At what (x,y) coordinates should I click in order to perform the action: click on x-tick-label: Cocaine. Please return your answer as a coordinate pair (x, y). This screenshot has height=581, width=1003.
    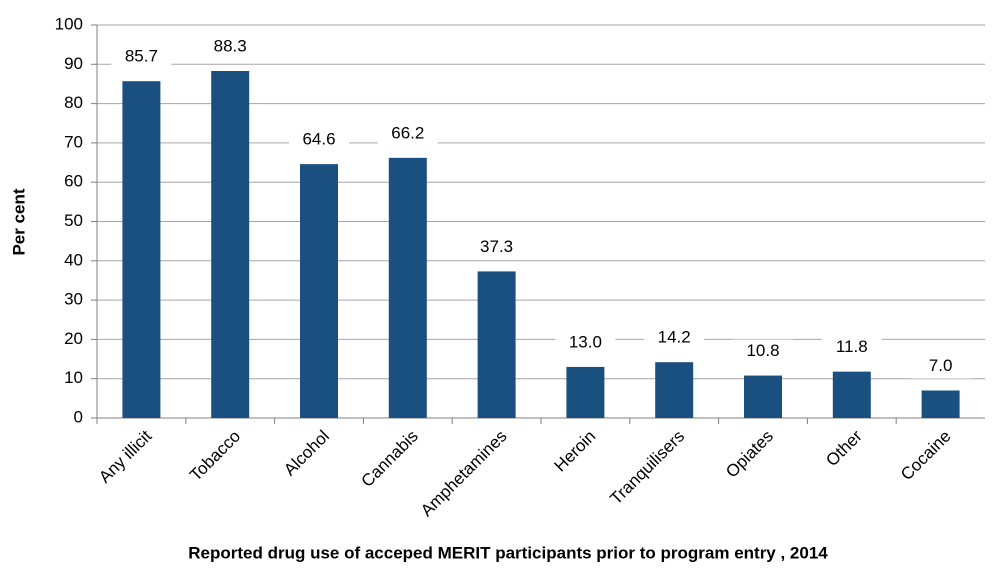
    Looking at the image, I should click on (926, 456).